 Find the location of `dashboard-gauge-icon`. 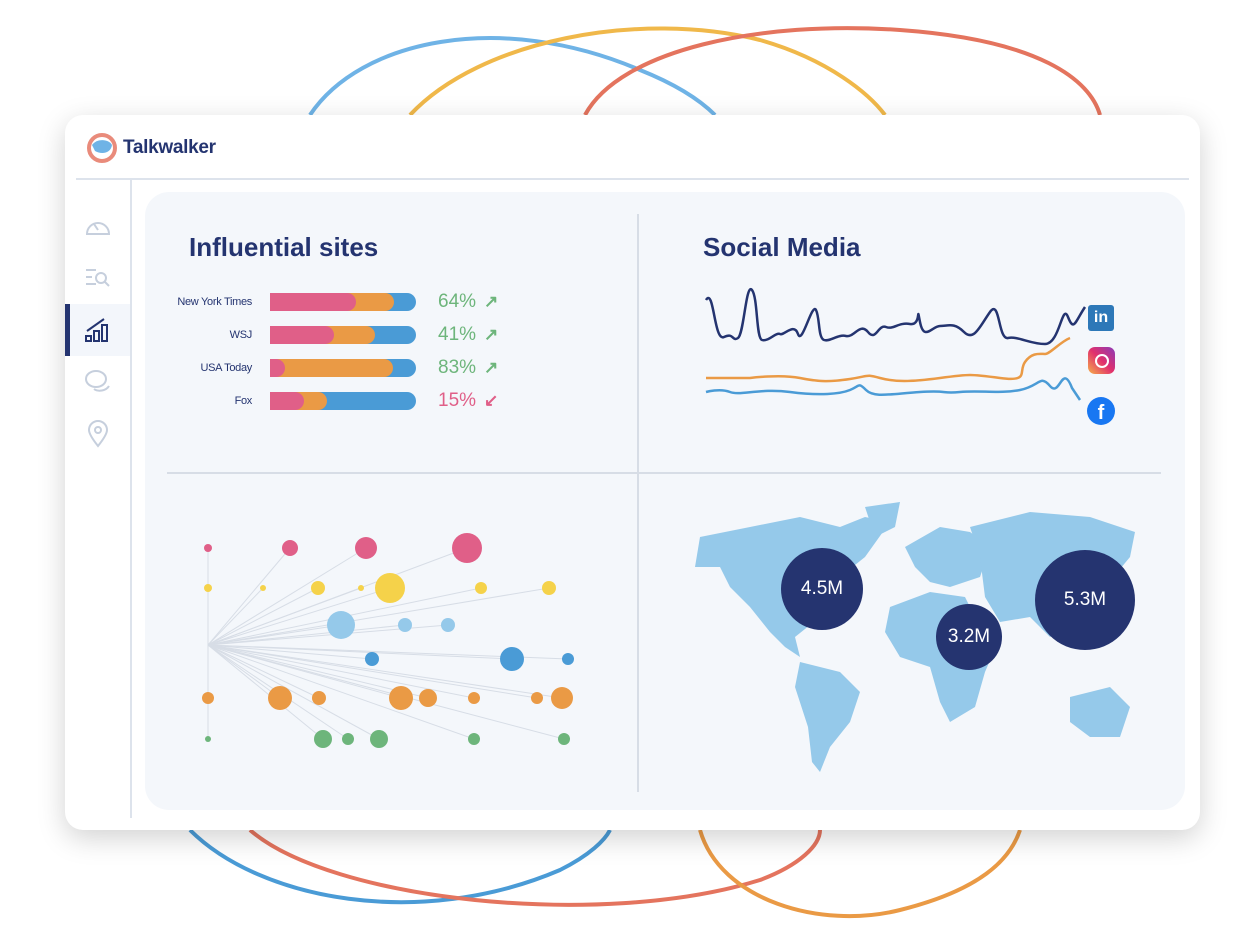

dashboard-gauge-icon is located at coordinates (97, 228).